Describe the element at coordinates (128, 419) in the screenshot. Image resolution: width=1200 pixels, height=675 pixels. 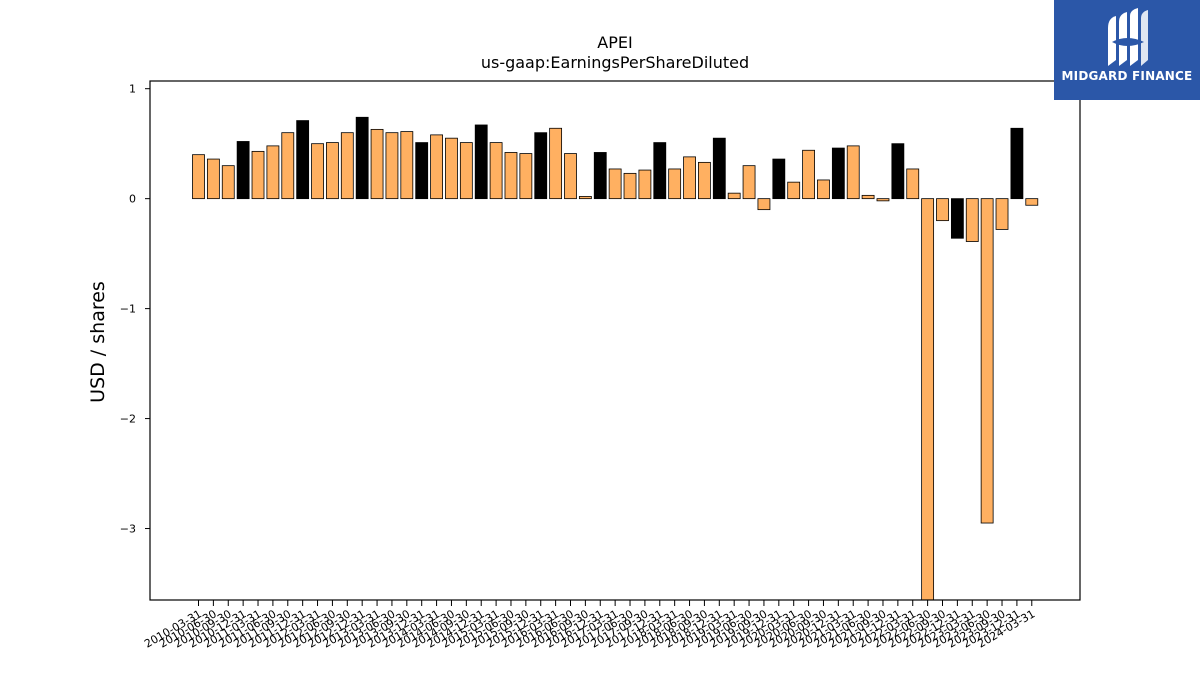
I see `y-tick-label: −2` at that location.